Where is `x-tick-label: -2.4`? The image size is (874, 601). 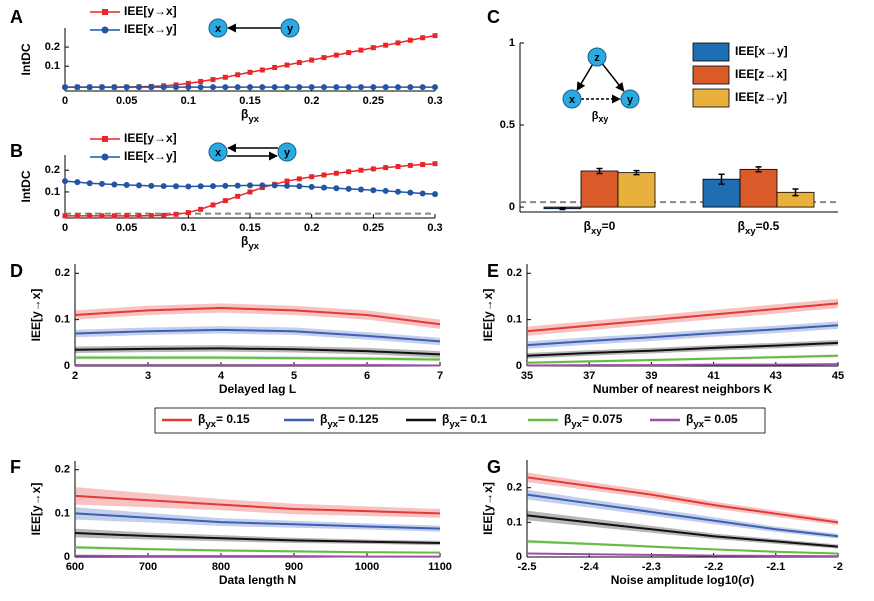
x-tick-label: -2.4 is located at coordinates (590, 567).